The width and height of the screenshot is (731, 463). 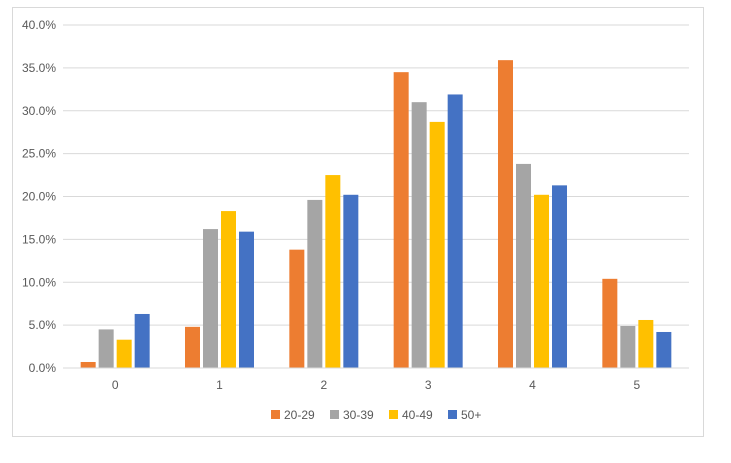 What do you see at coordinates (559, 276) in the screenshot?
I see `bar-50+-4` at bounding box center [559, 276].